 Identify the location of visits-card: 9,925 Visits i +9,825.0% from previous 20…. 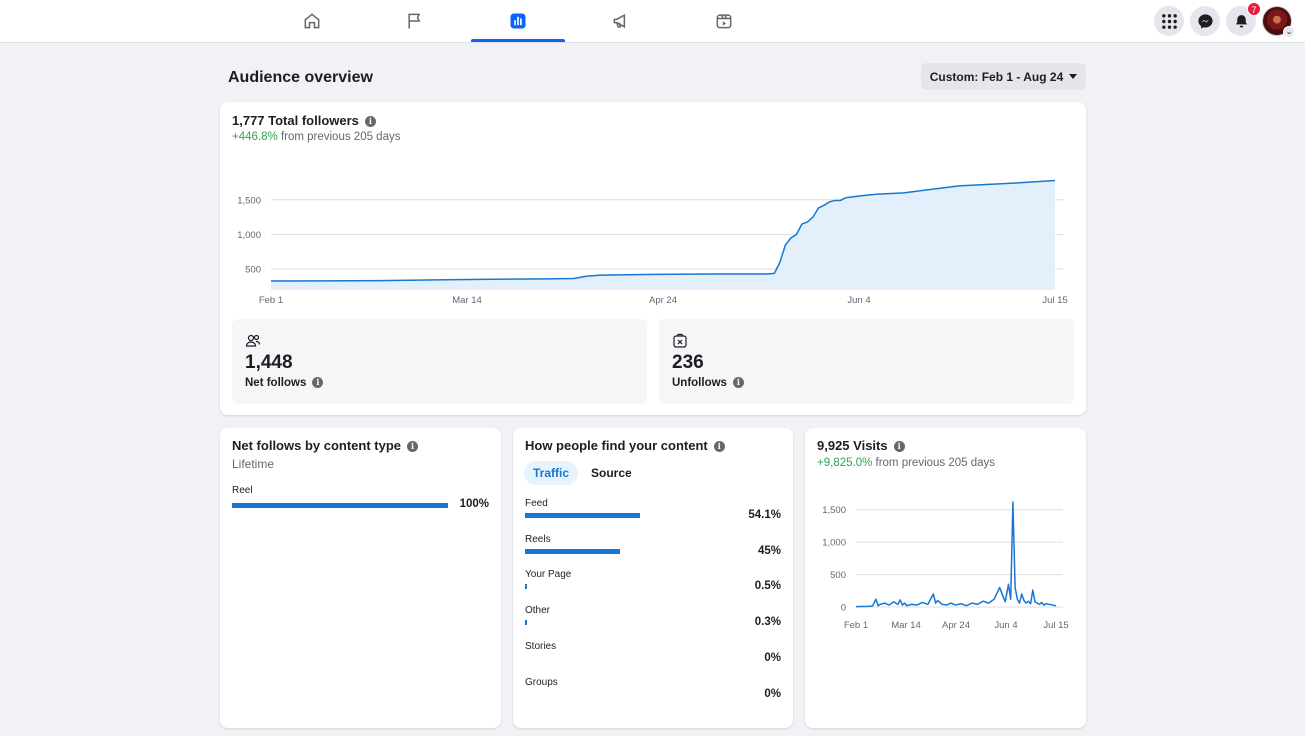
(945, 578).